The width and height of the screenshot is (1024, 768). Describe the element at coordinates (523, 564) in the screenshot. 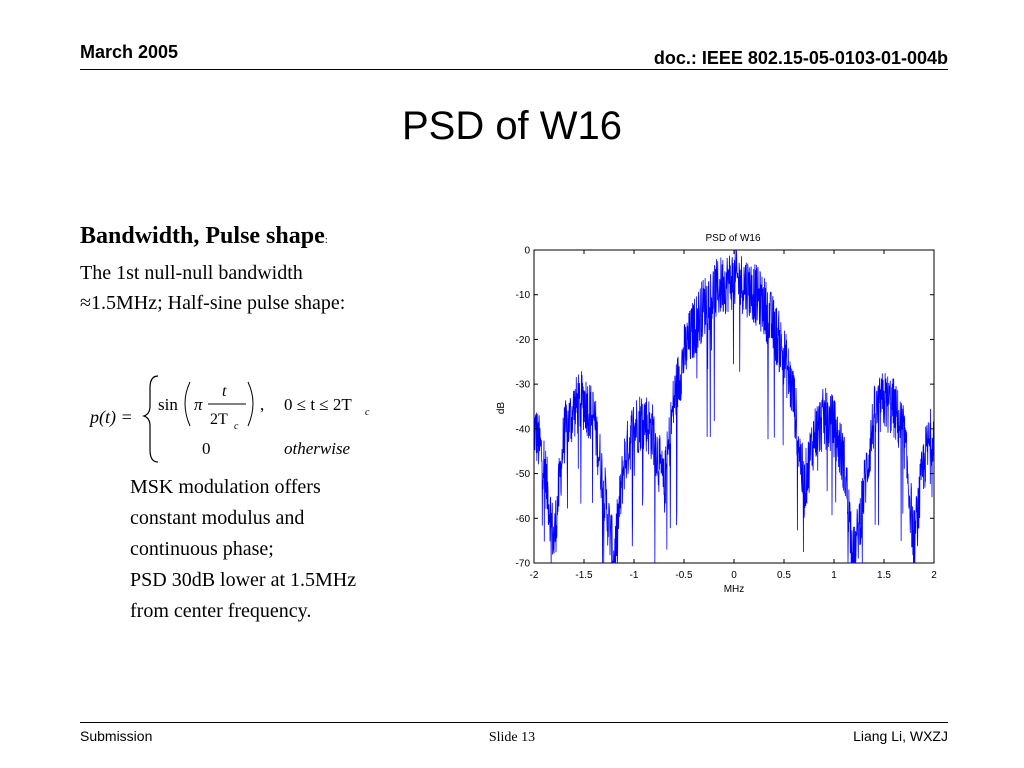

I see `y-tick-label: -70` at that location.